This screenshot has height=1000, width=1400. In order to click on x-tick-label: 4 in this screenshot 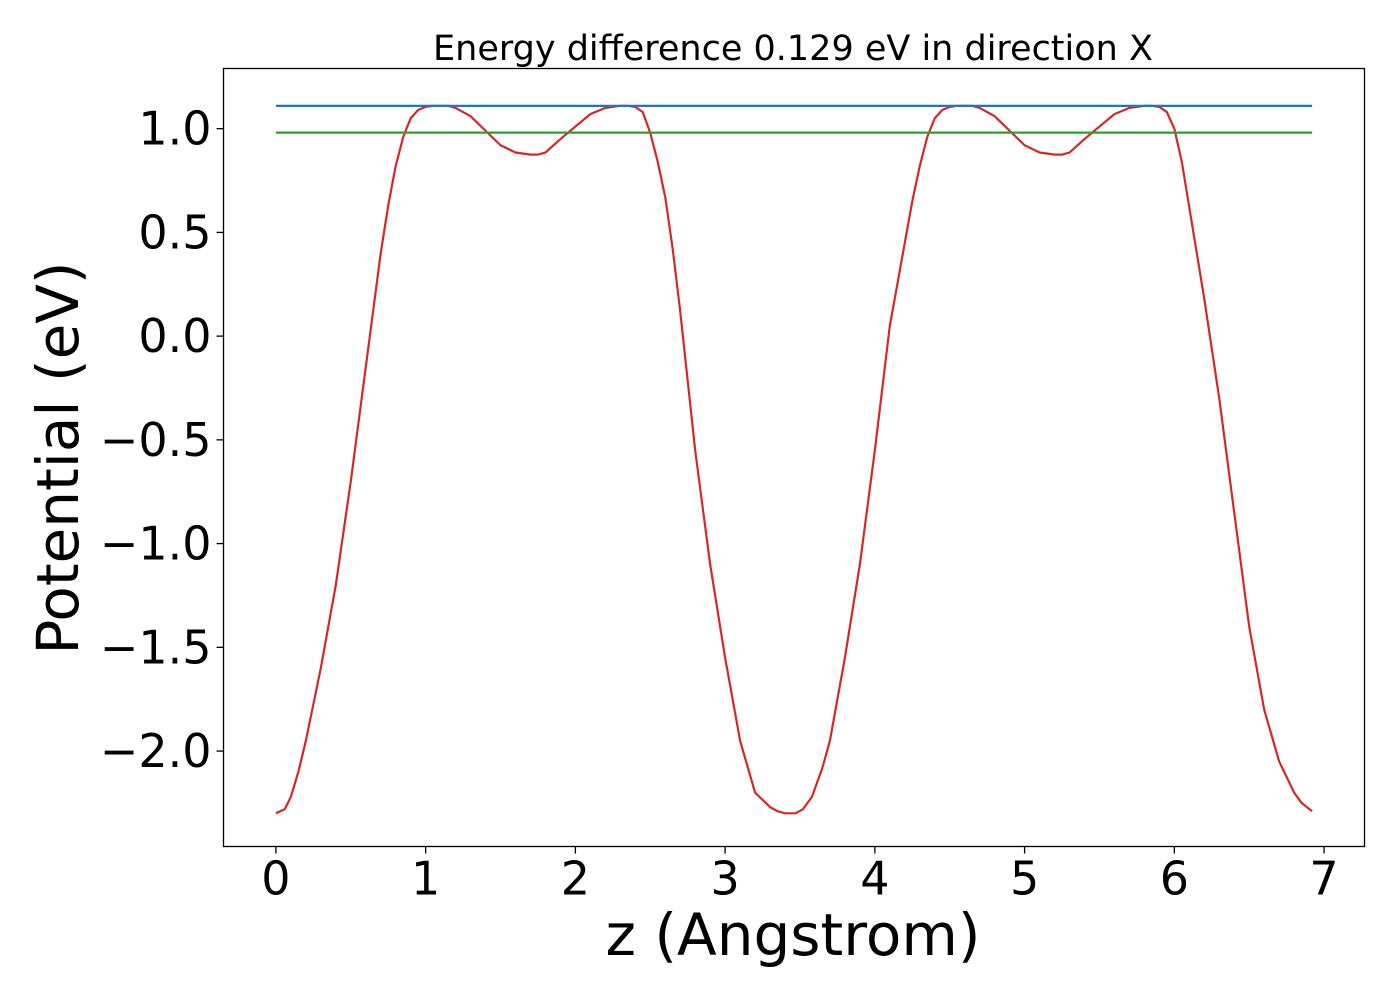, I will do `click(874, 879)`.